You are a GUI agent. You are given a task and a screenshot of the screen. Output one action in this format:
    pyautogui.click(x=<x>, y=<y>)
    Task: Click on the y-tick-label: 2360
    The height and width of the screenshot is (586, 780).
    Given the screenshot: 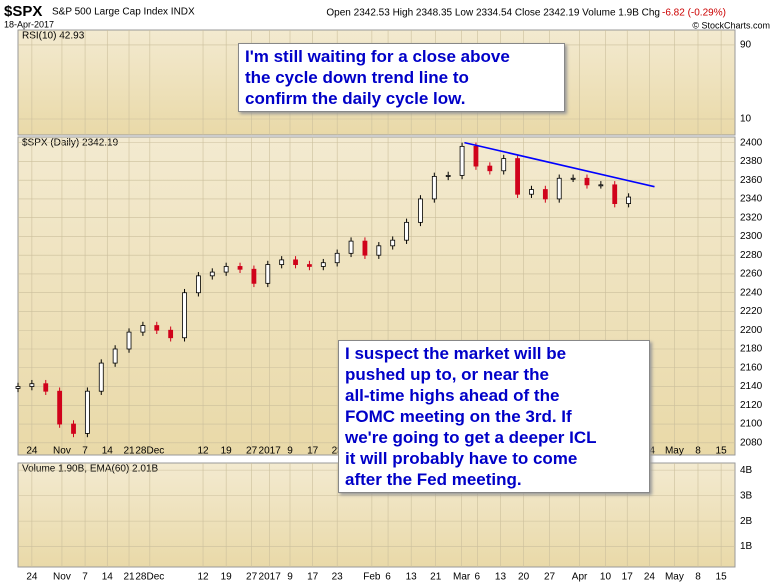 What is the action you would take?
    pyautogui.click(x=751, y=180)
    